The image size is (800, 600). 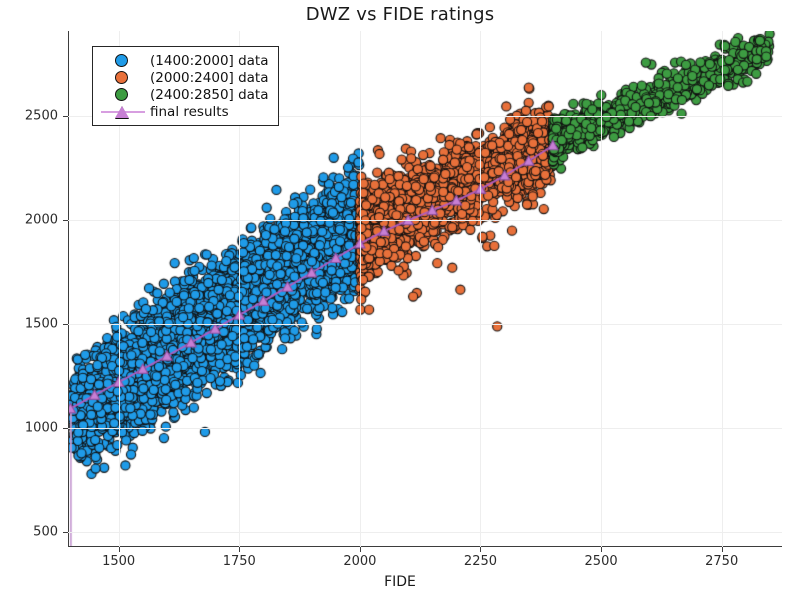 I want to click on x-axis-tick-label: 2000, so click(x=360, y=561).